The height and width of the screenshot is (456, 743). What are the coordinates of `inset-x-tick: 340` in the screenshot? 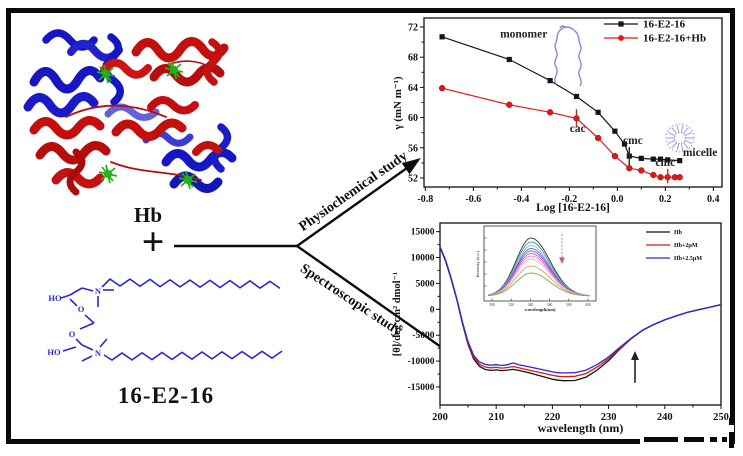 It's located at (531, 305).